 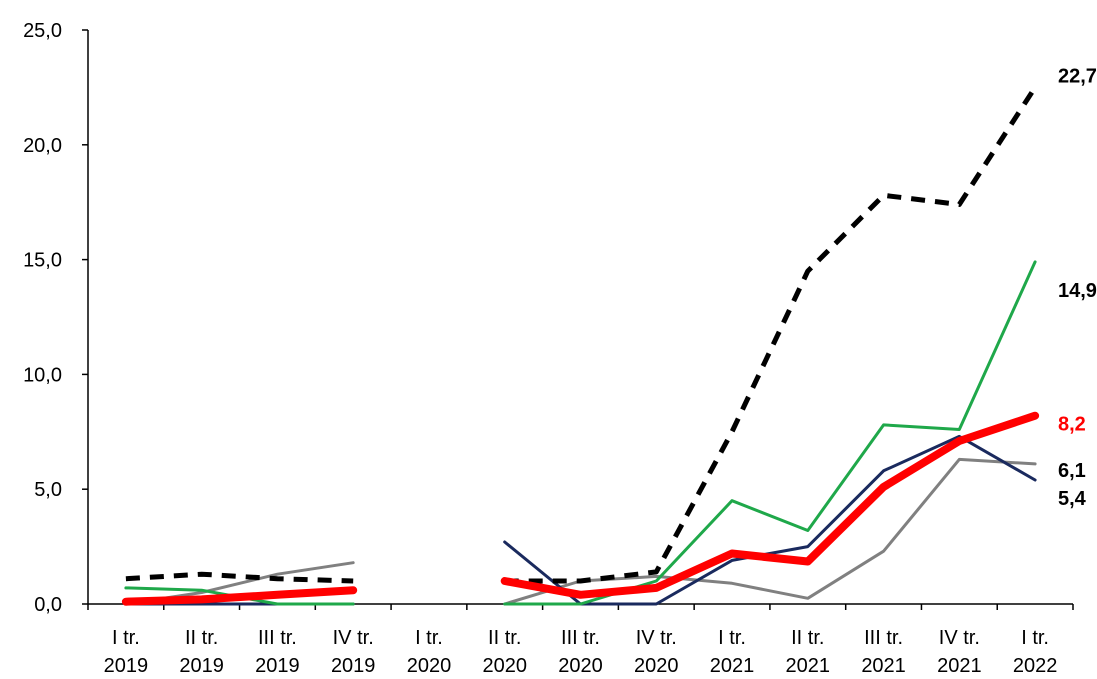 What do you see at coordinates (580, 652) in the screenshot?
I see `x-tick-label: III tr. 2020` at bounding box center [580, 652].